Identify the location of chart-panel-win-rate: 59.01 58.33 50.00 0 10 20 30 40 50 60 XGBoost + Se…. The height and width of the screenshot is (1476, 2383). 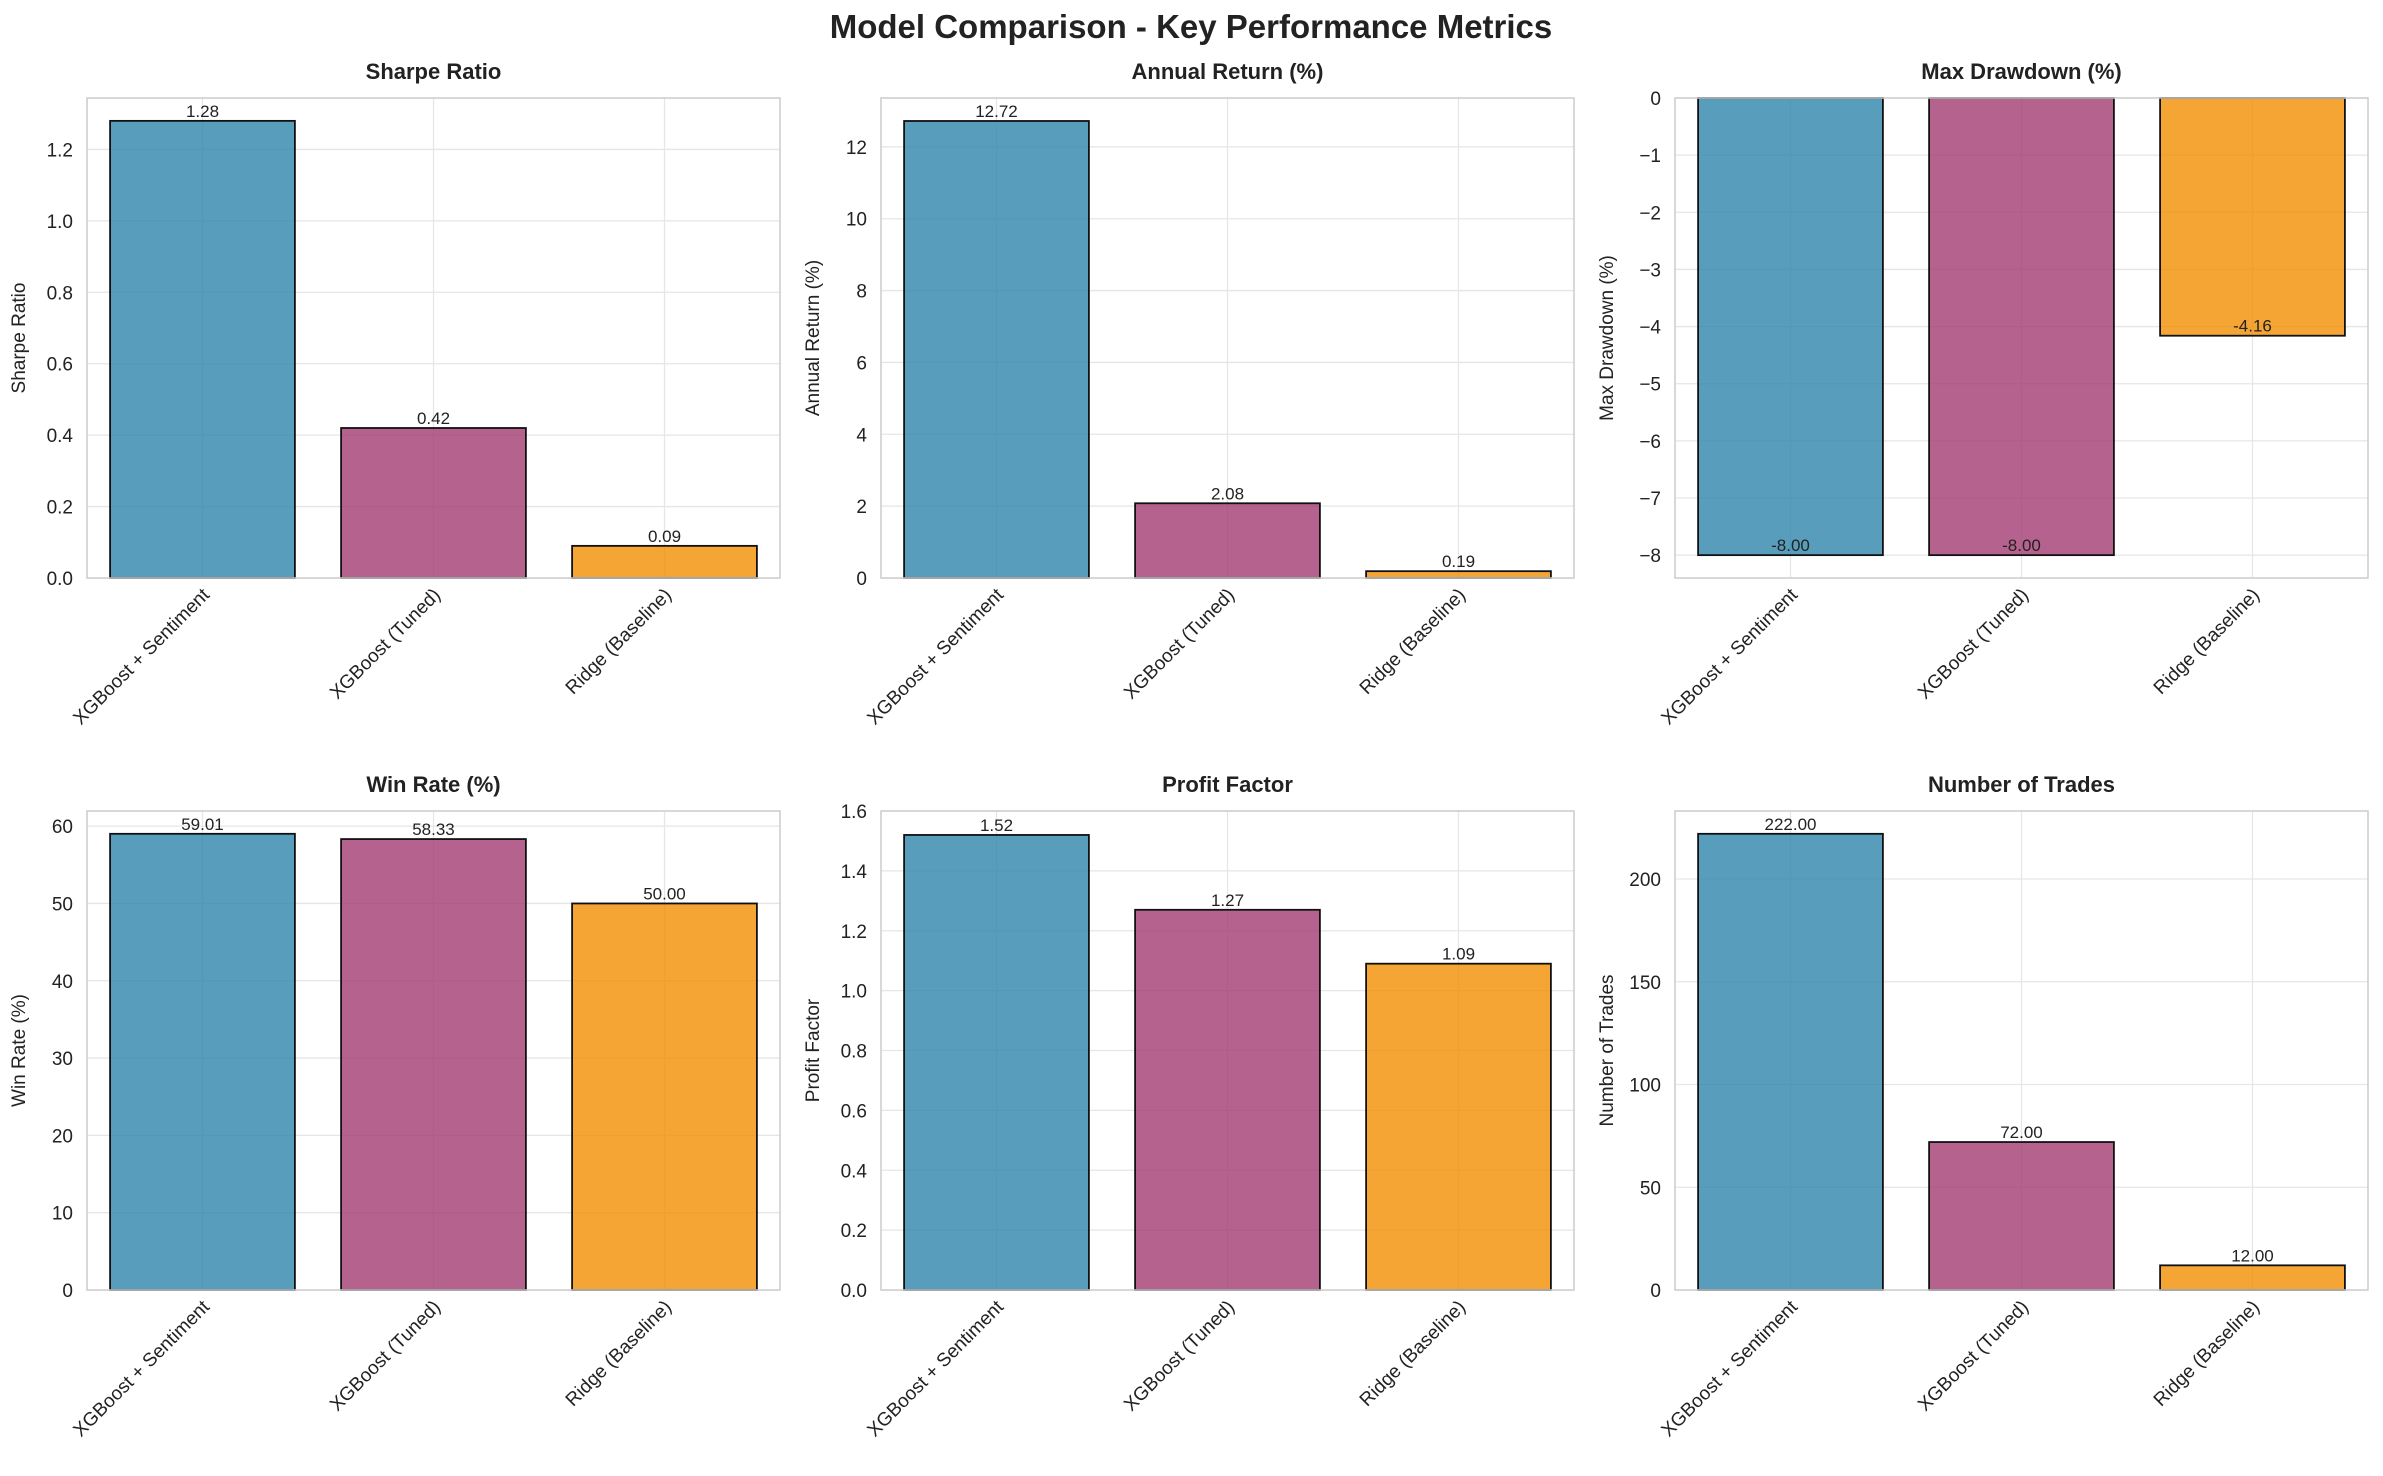
(395, 1106).